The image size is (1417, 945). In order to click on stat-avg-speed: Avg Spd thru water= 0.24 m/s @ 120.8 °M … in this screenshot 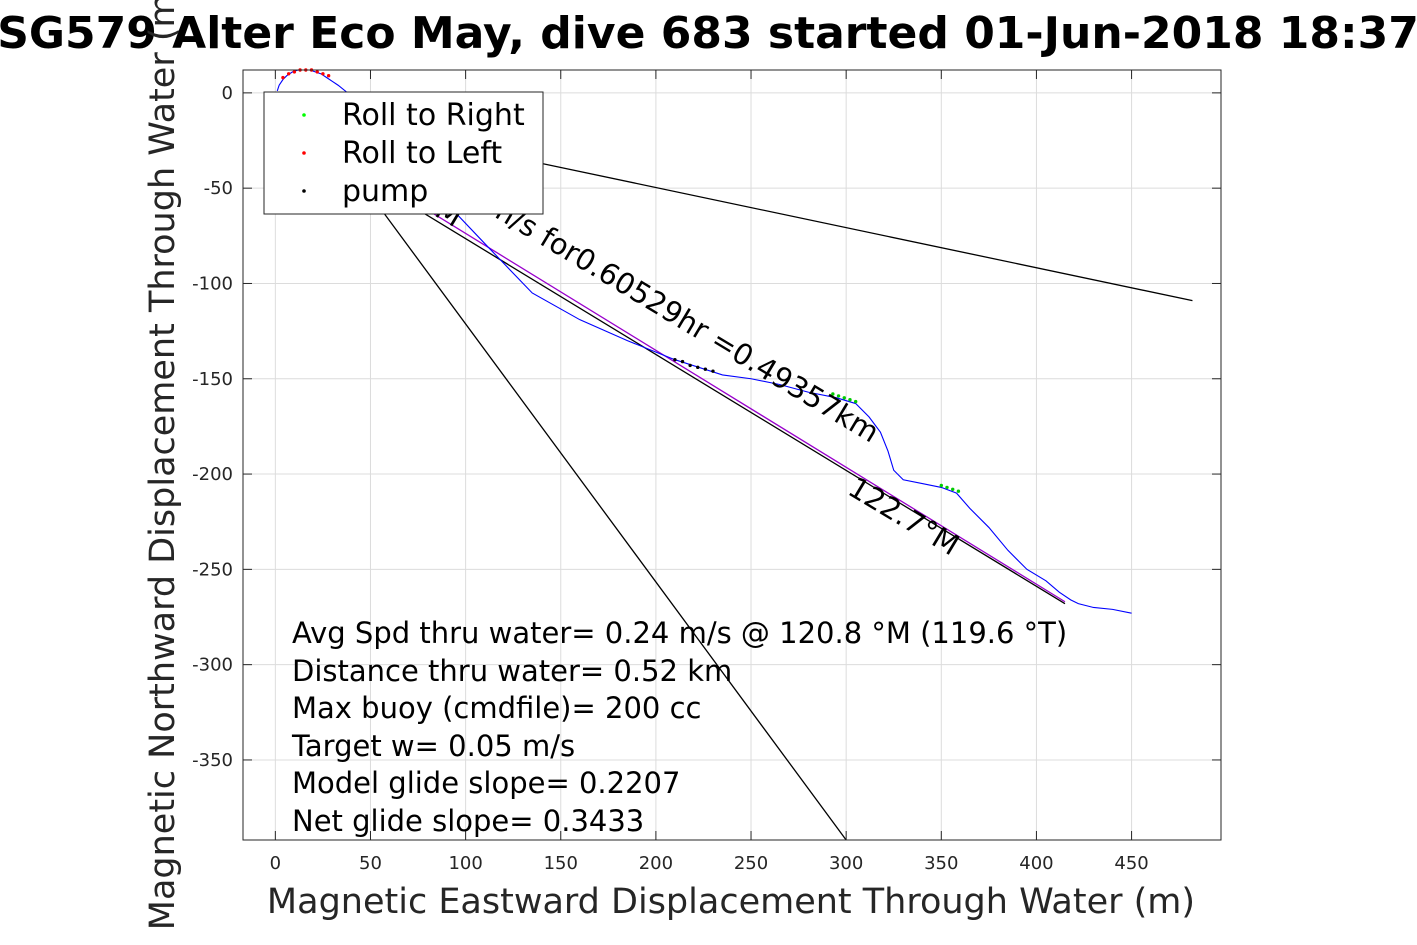, I will do `click(679, 633)`.